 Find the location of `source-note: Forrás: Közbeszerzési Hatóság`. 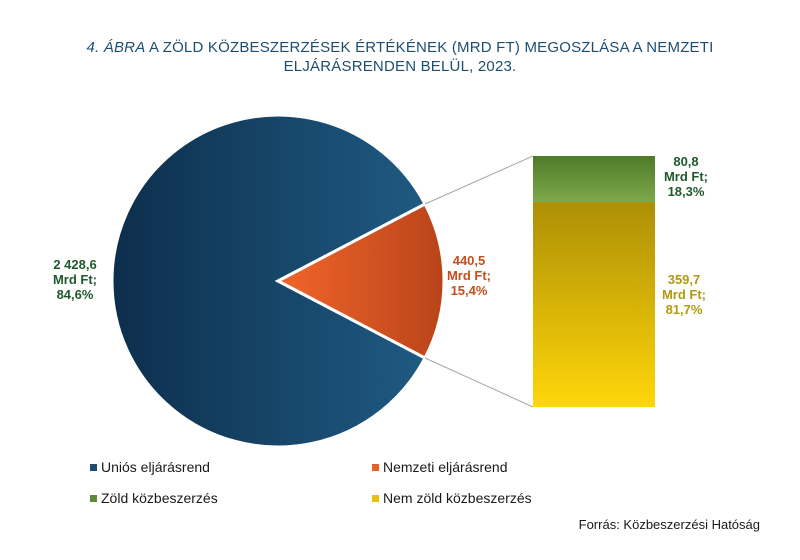

source-note: Forrás: Közbeszerzési Hatóság is located at coordinates (669, 524).